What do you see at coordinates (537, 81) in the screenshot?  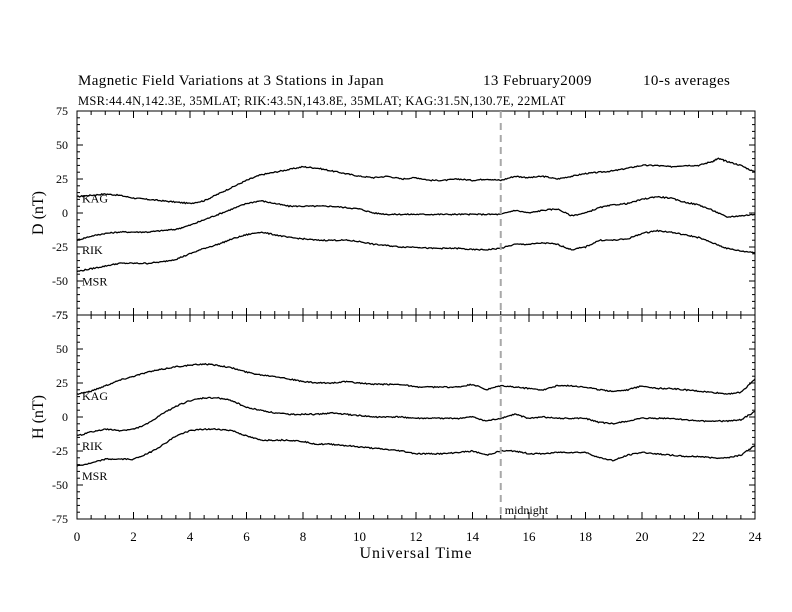 I see `title-date: 13 February2009` at bounding box center [537, 81].